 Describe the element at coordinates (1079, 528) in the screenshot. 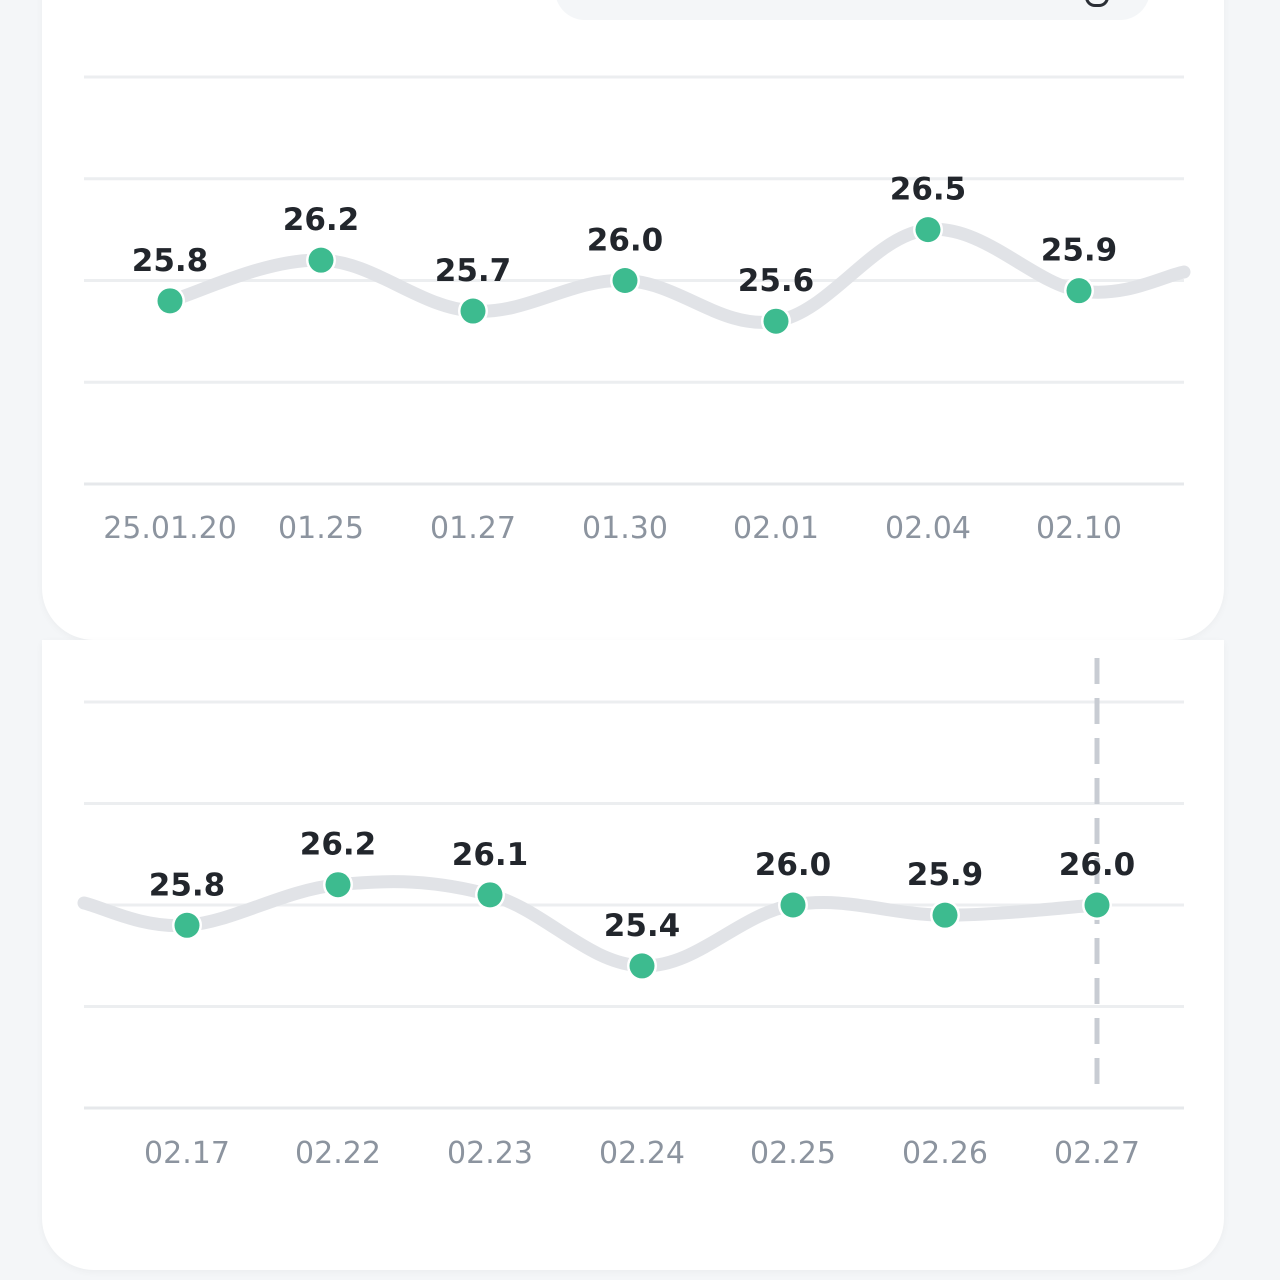

I see `x-tick-label: 02.10` at that location.